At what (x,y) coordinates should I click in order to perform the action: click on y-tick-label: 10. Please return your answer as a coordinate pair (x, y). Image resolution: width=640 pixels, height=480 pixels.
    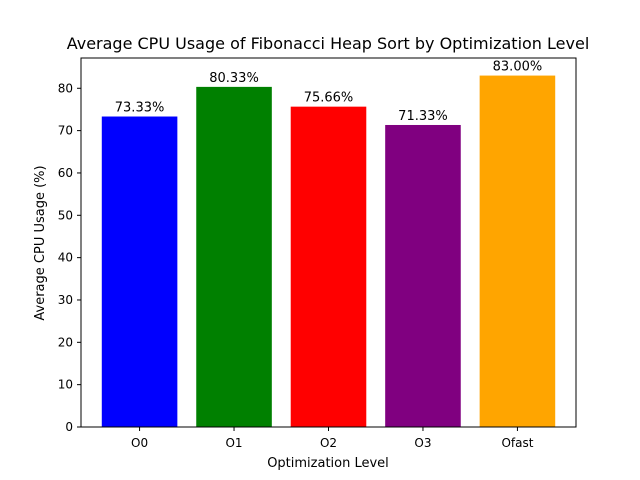
    Looking at the image, I should click on (65, 385).